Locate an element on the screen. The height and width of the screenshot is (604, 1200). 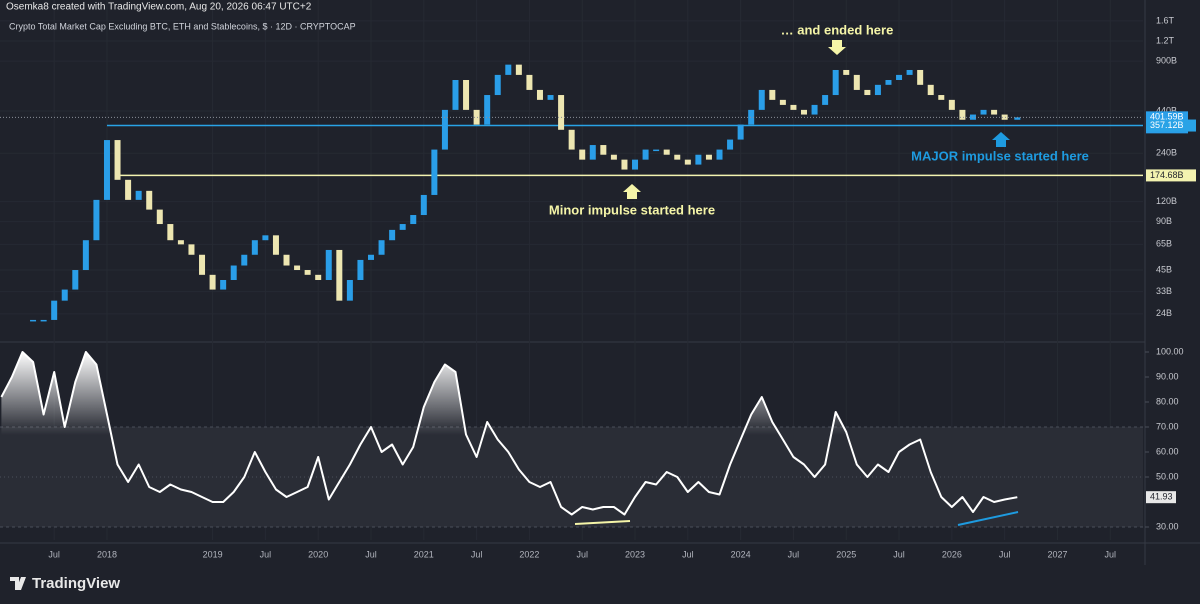
y-tick-label: 50.00 is located at coordinates (1167, 476).